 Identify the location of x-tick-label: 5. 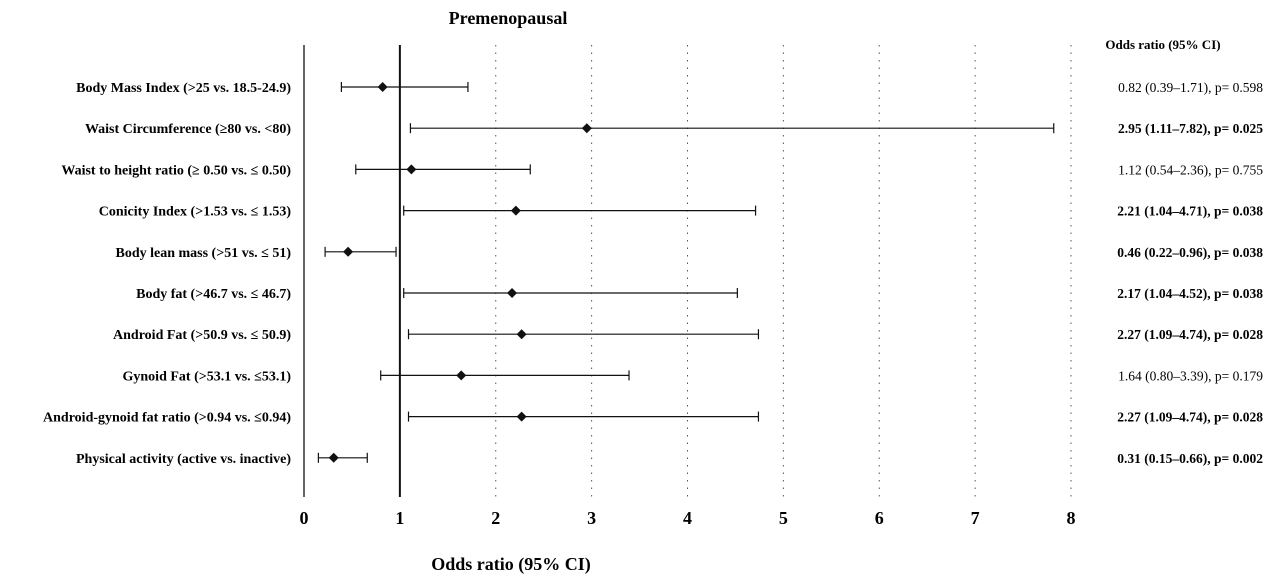
(783, 518).